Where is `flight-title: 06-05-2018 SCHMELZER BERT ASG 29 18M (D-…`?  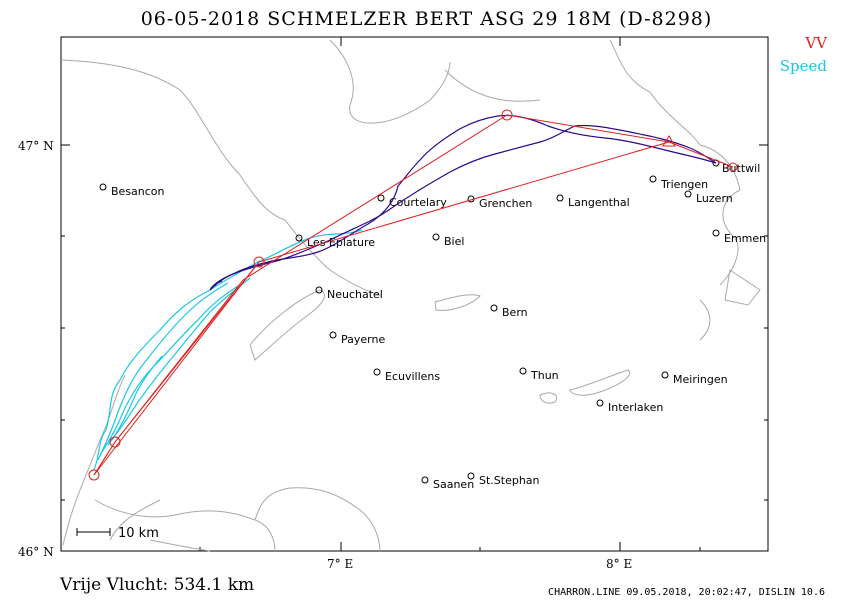 flight-title: 06-05-2018 SCHMELZER BERT ASG 29 18M (D-… is located at coordinates (426, 19).